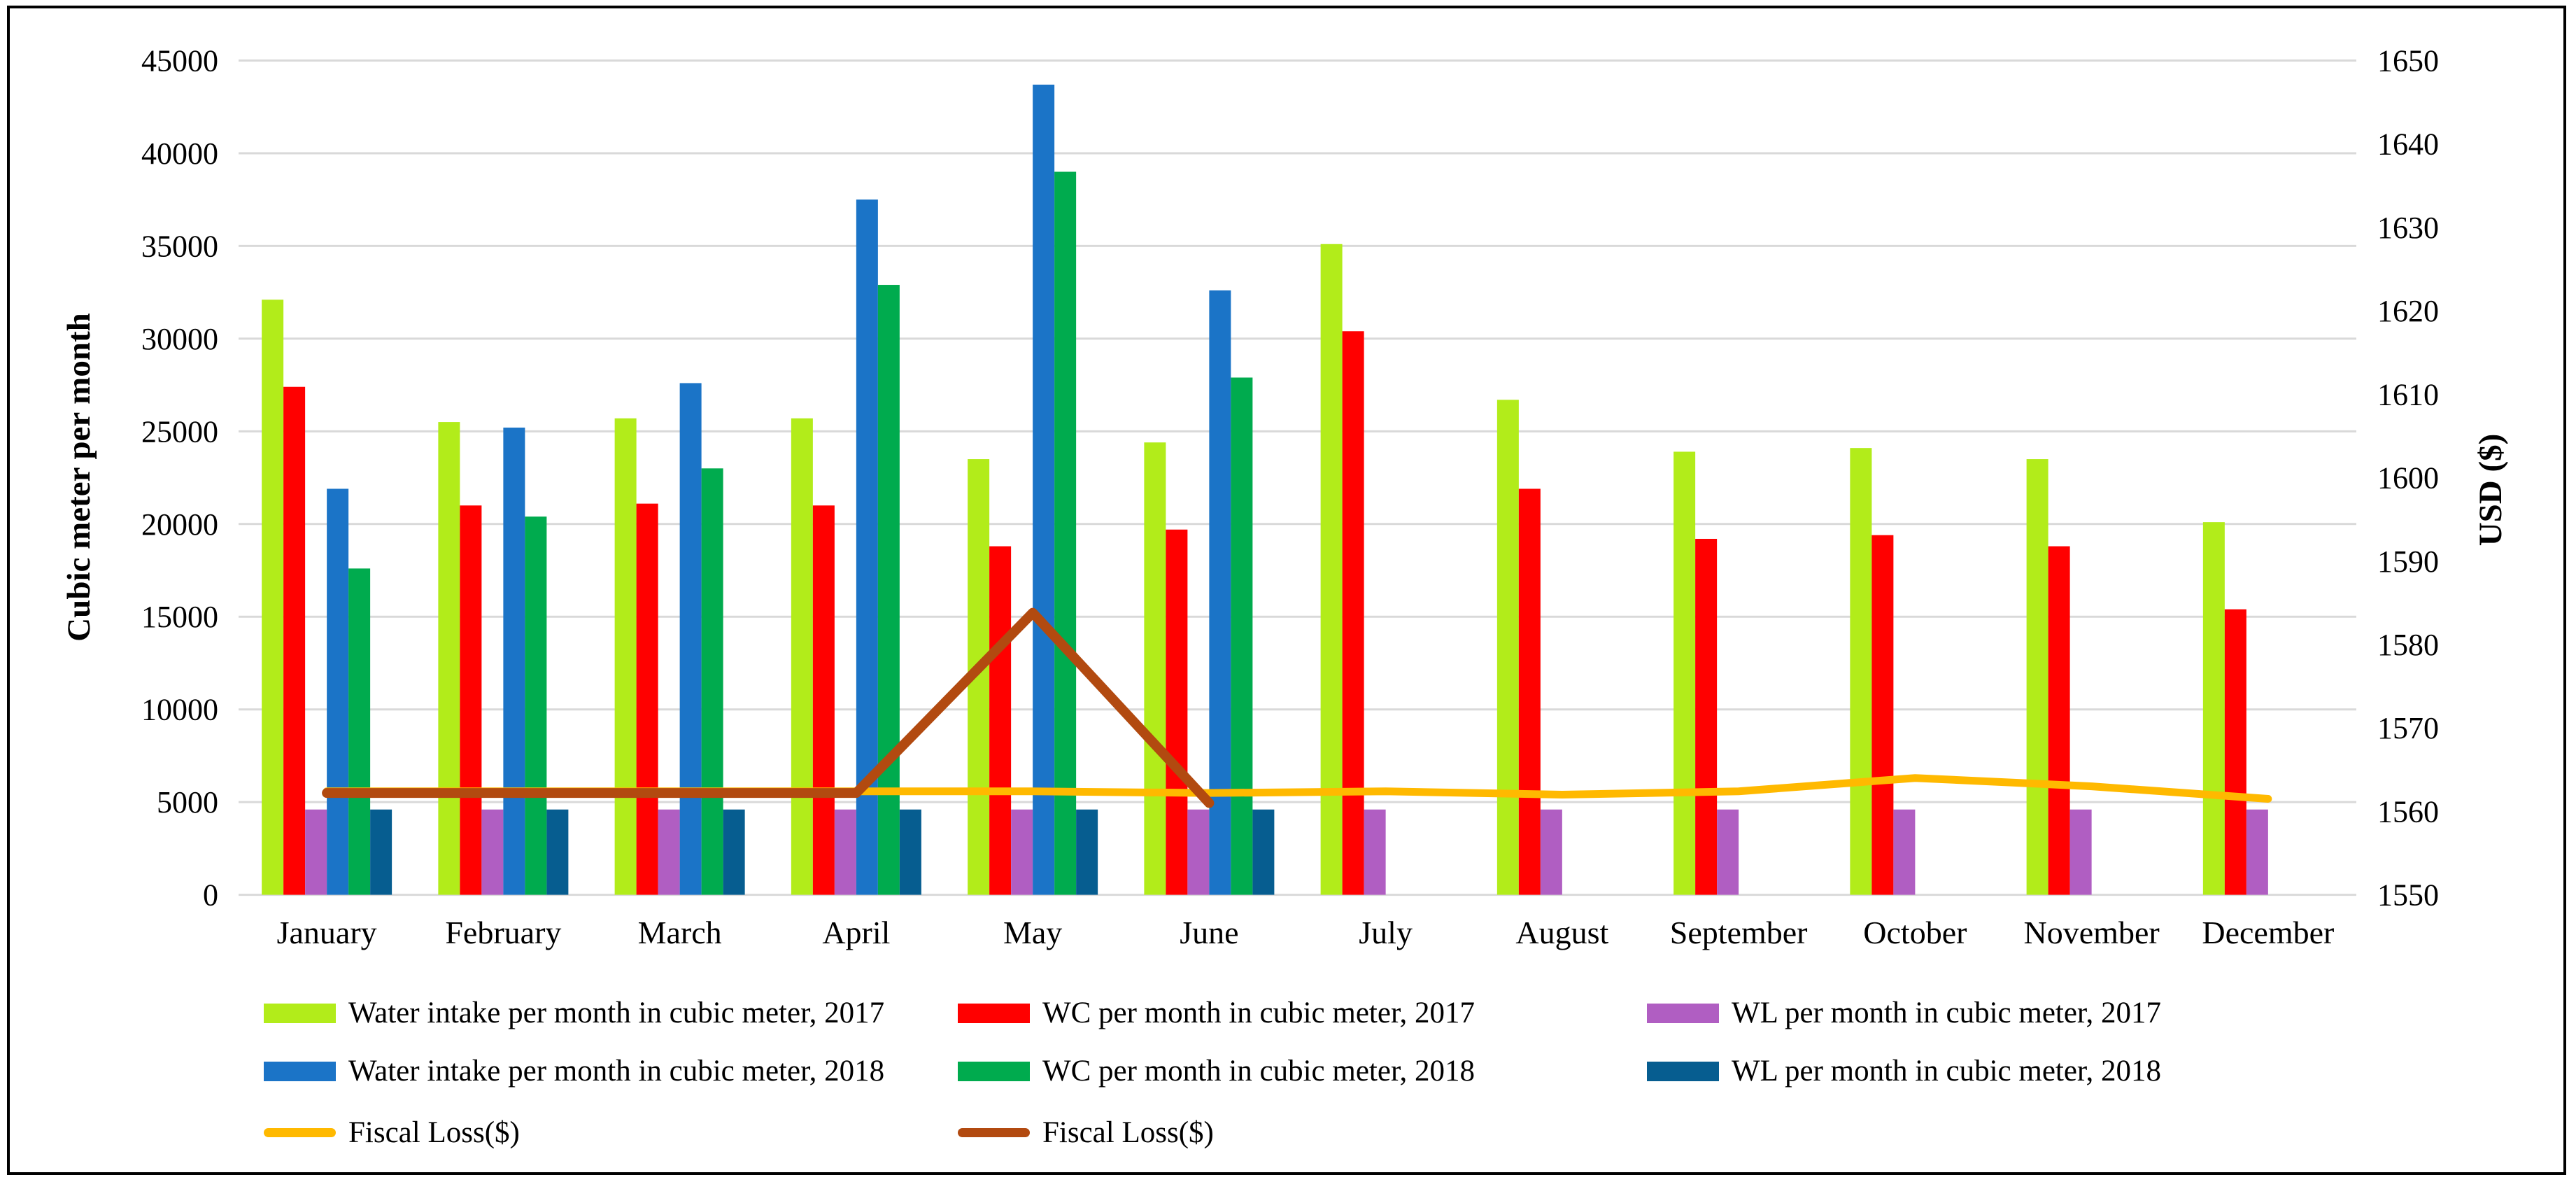 The width and height of the screenshot is (2576, 1182). What do you see at coordinates (300, 1132) in the screenshot?
I see `legend-swatch-fiscal-loss-orange` at bounding box center [300, 1132].